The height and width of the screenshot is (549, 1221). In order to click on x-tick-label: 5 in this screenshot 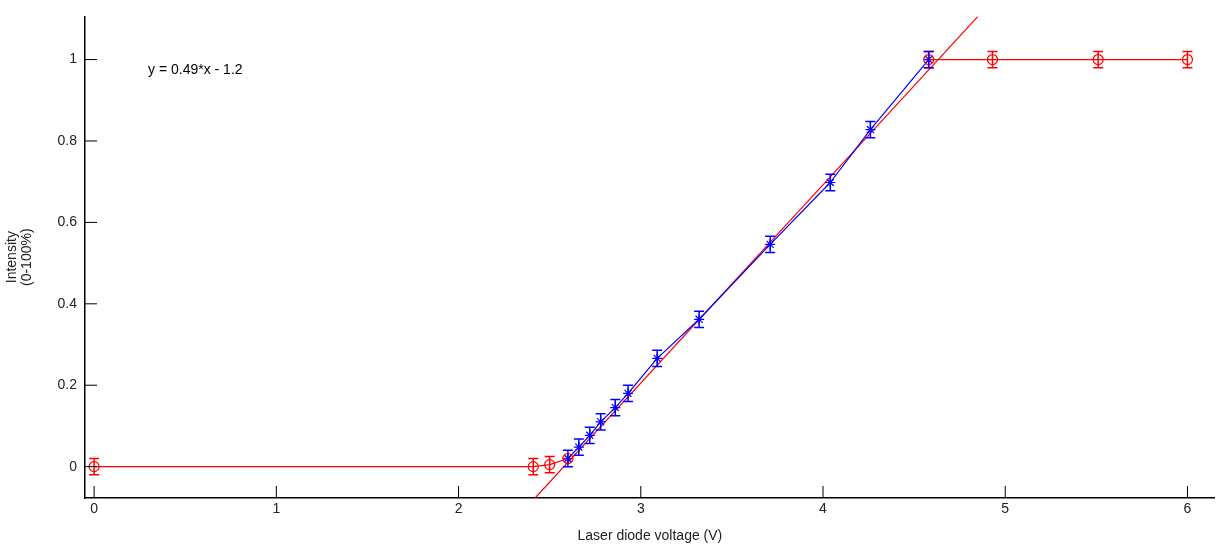, I will do `click(1005, 508)`.